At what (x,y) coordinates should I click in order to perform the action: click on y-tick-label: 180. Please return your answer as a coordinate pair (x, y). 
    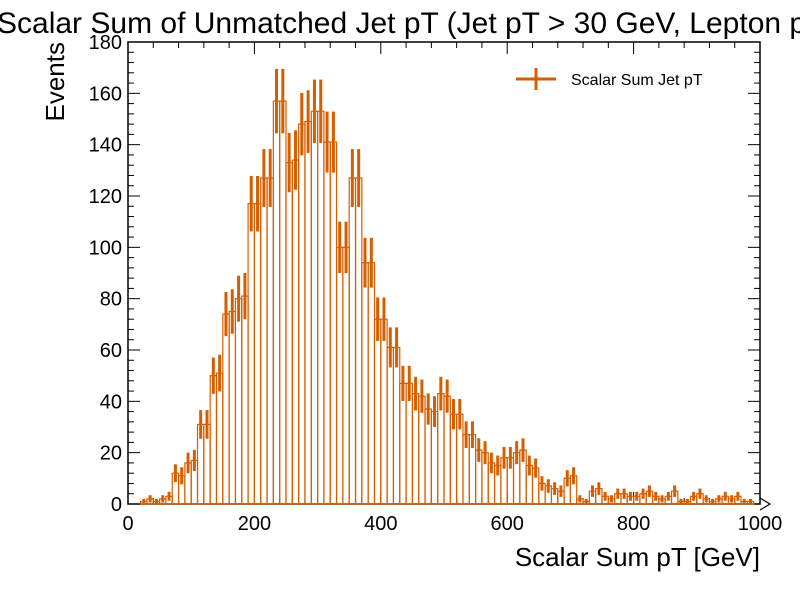
    Looking at the image, I should click on (105, 43).